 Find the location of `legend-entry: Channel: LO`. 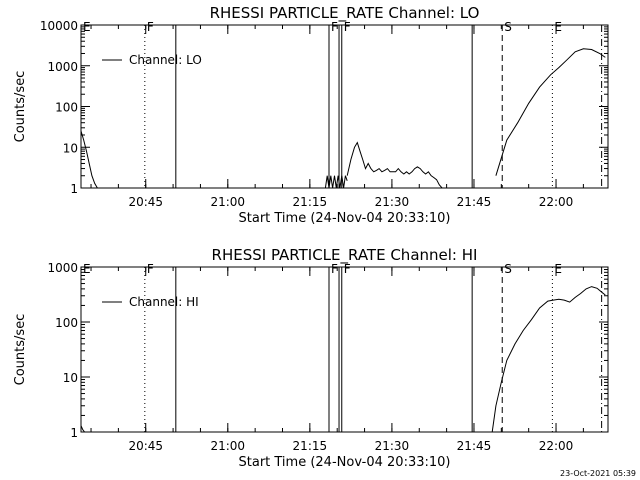

legend-entry: Channel: LO is located at coordinates (165, 60).